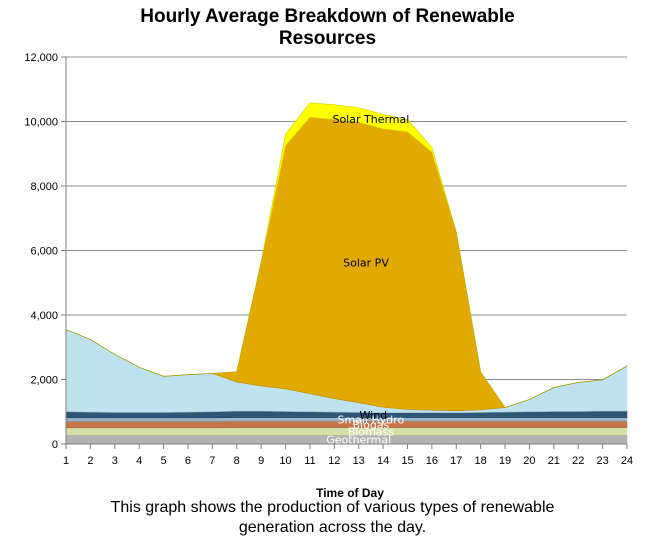 This screenshot has width=655, height=555. Describe the element at coordinates (44, 187) in the screenshot. I see `y-tick-label: 8,000` at that location.